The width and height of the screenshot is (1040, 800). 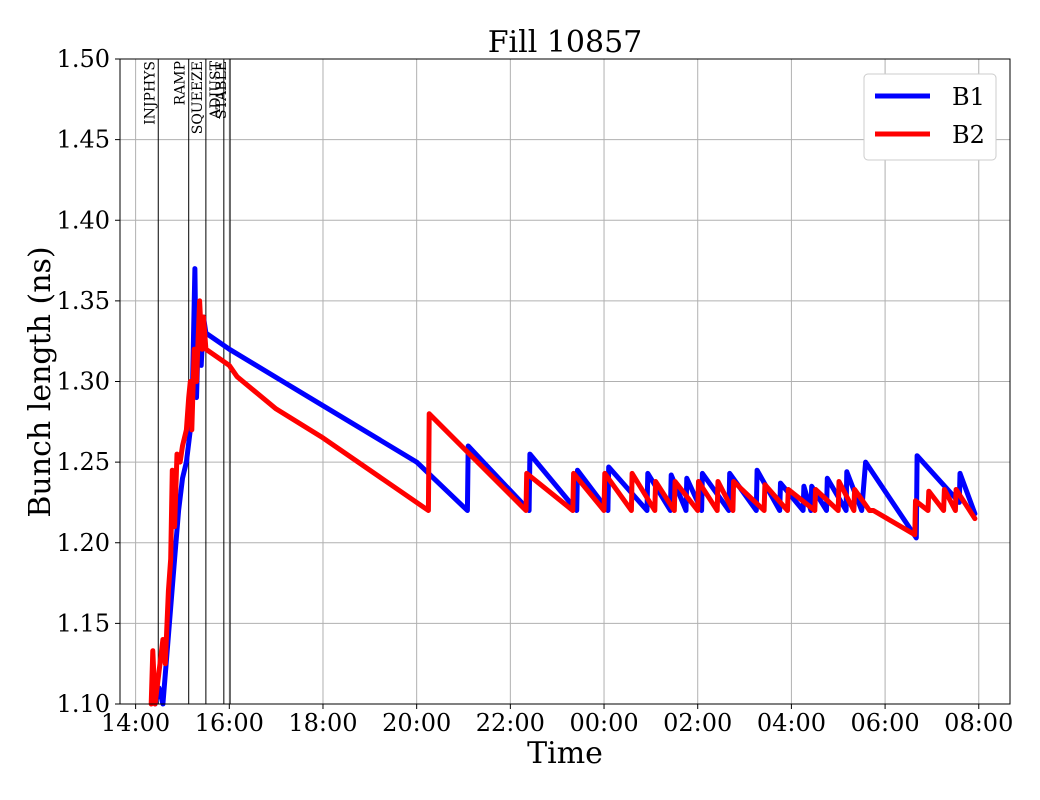 I want to click on y-axis-ticks: 1.10 1.15 1.20 1.25 1.30 1.35 1.40 1.45 1.50, so click(x=88, y=381).